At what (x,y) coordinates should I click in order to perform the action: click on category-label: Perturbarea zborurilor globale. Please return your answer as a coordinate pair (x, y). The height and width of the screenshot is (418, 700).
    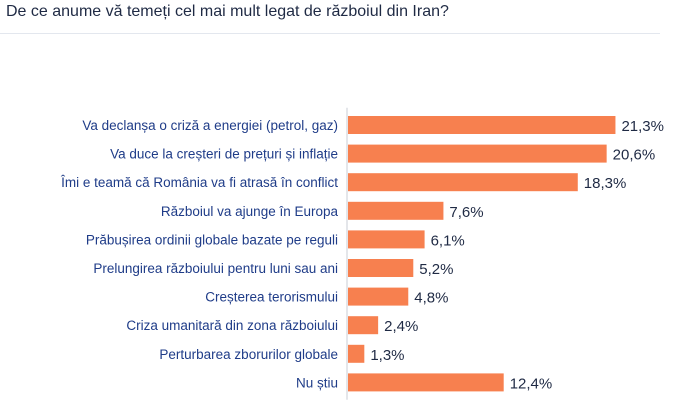
    Looking at the image, I should click on (248, 354).